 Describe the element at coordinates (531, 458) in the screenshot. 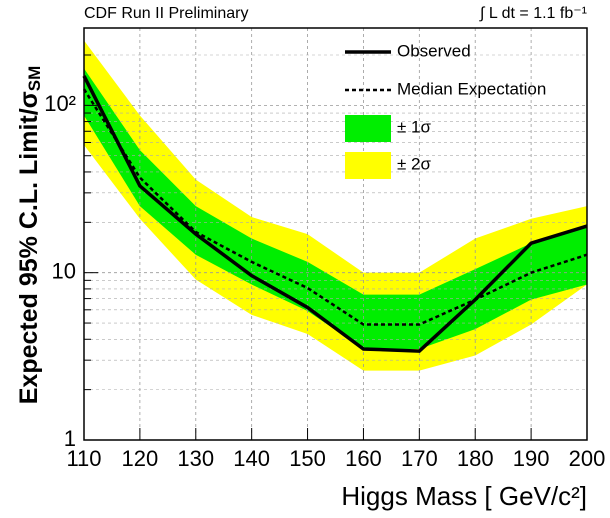

I see `x-tick-label: 190` at that location.